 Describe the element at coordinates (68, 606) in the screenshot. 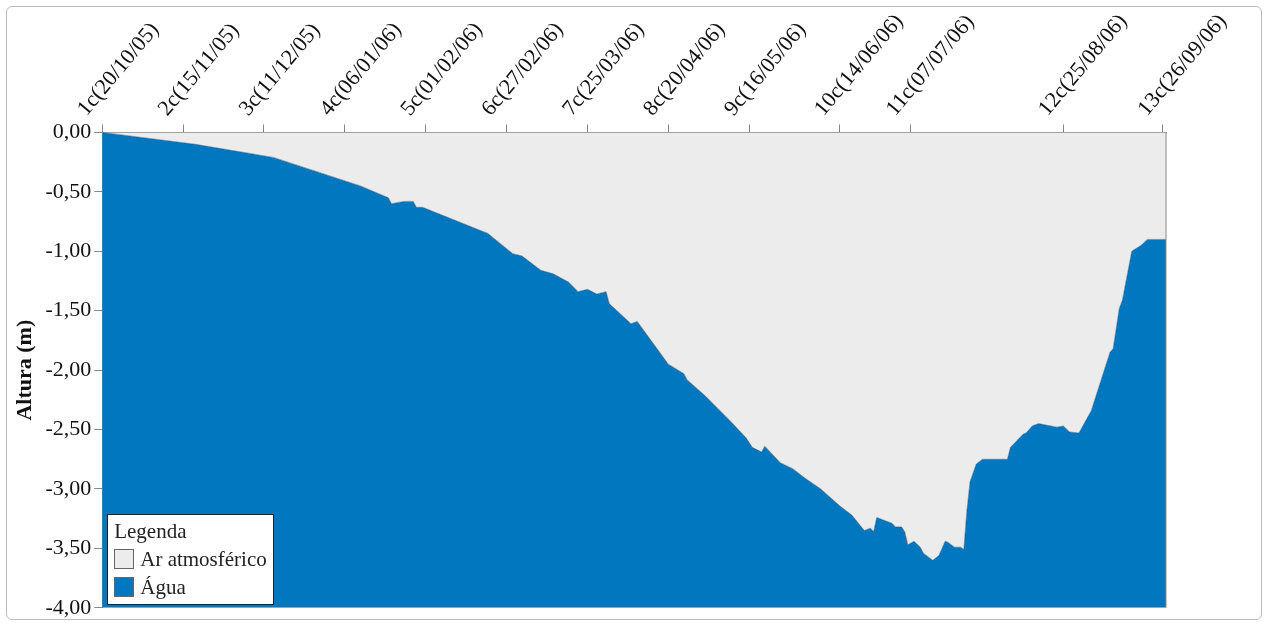

I see `y-tick-label: -4,00` at that location.